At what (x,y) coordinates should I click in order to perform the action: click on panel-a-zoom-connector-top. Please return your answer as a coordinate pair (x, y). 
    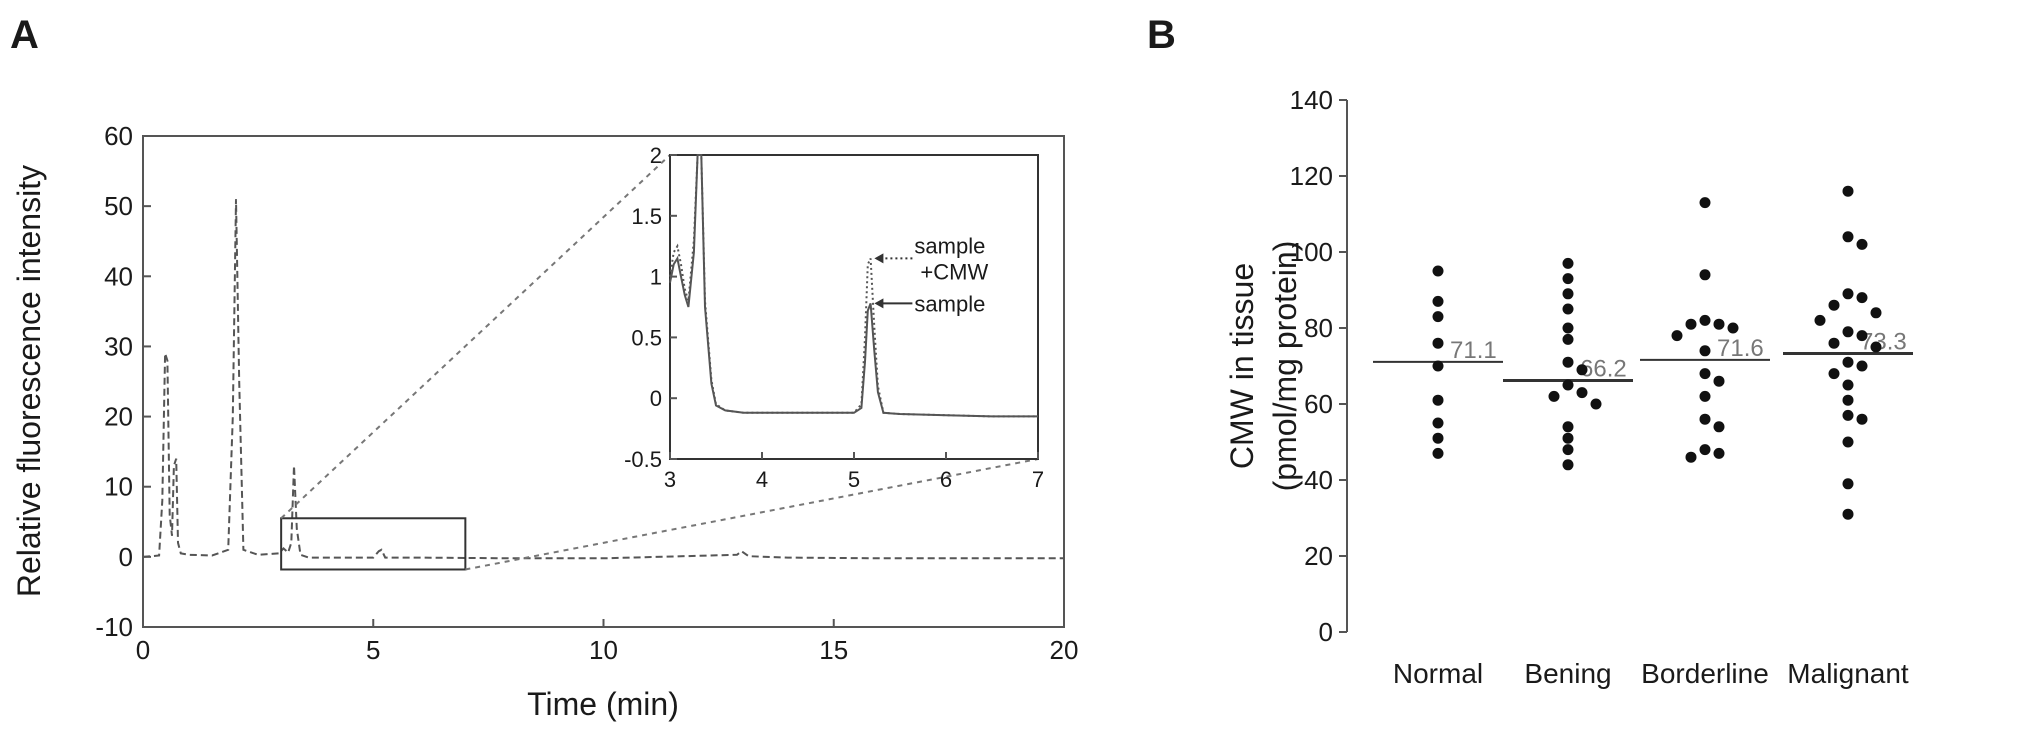
    Looking at the image, I should click on (475, 337).